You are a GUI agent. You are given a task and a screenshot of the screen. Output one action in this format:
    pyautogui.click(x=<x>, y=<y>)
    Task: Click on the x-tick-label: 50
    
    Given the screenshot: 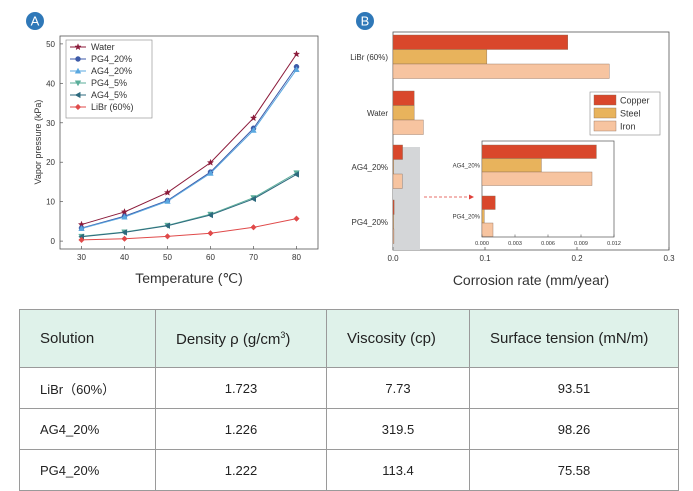 What is the action you would take?
    pyautogui.click(x=167, y=257)
    